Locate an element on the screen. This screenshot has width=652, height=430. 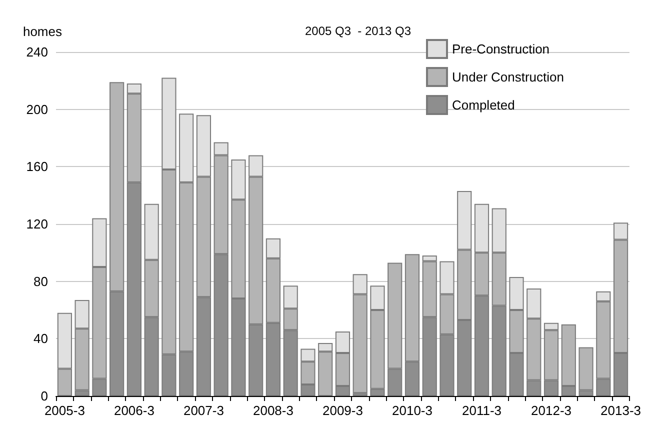
y-tick-label: 80 is located at coordinates (41, 281).